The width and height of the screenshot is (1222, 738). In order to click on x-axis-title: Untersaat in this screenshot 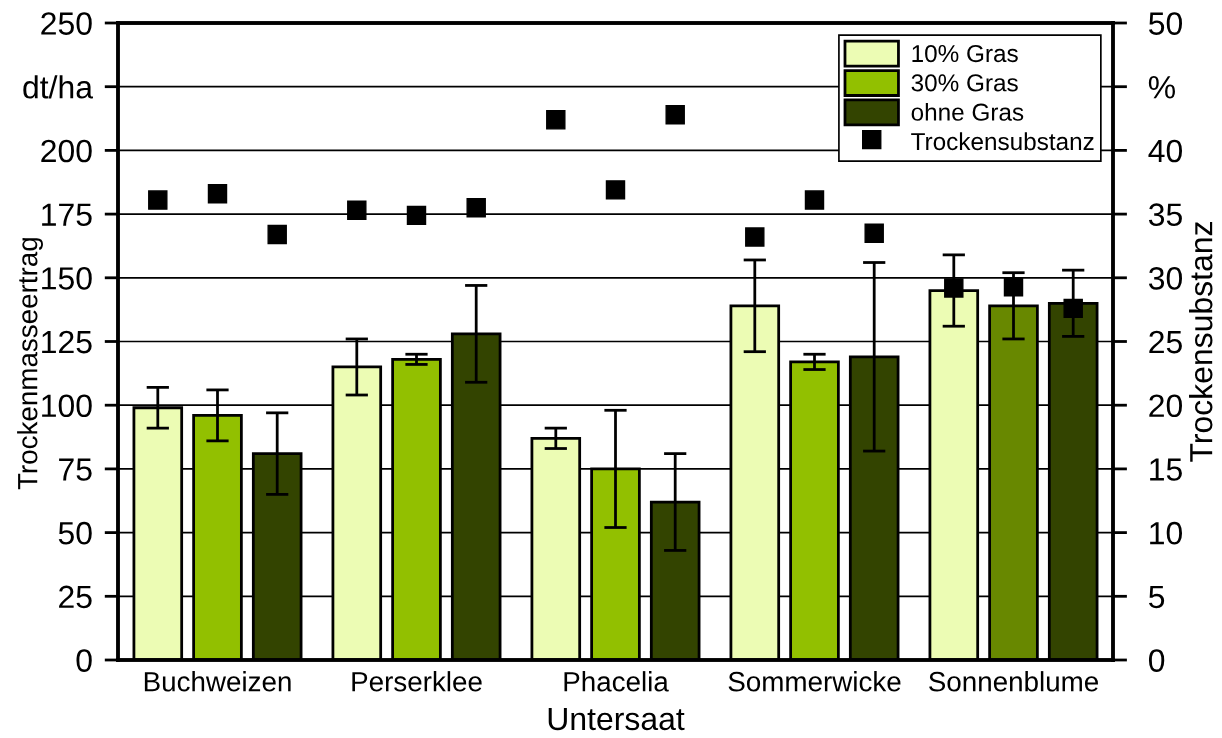, I will do `click(616, 719)`.